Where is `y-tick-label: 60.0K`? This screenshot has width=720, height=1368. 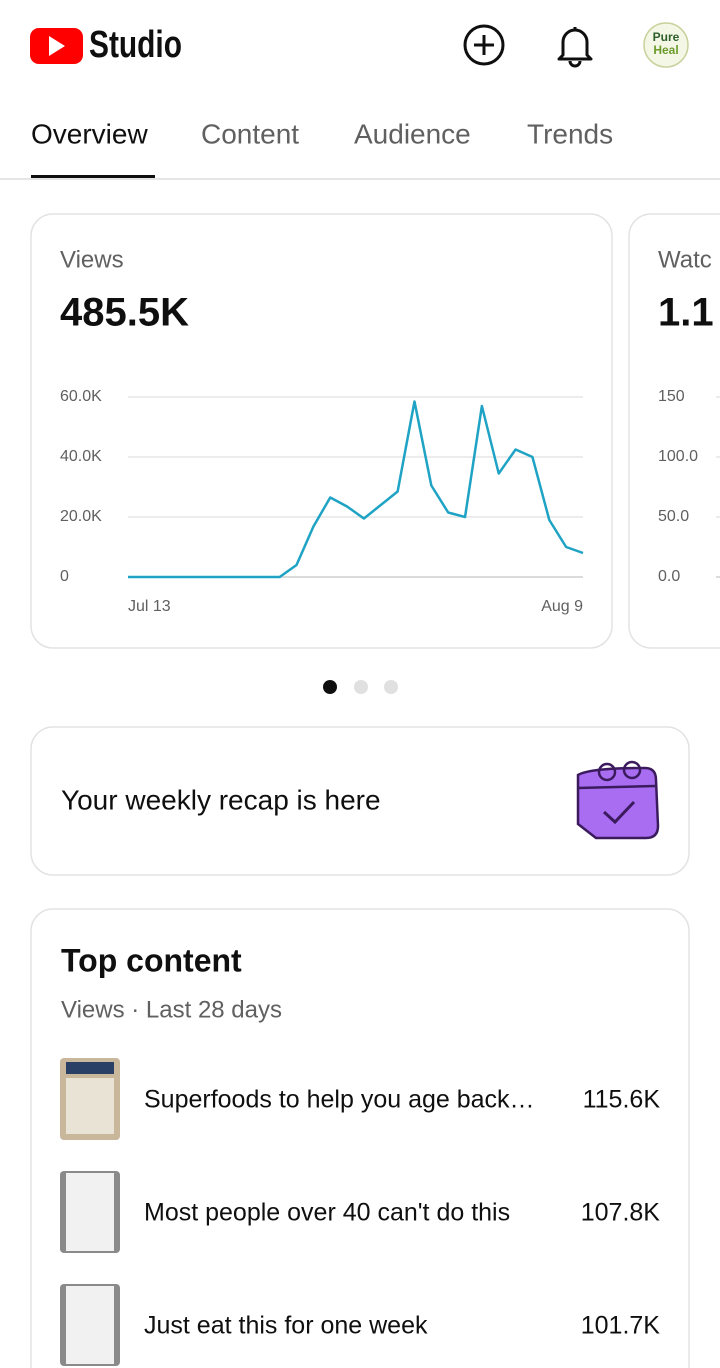 y-tick-label: 60.0K is located at coordinates (81, 396).